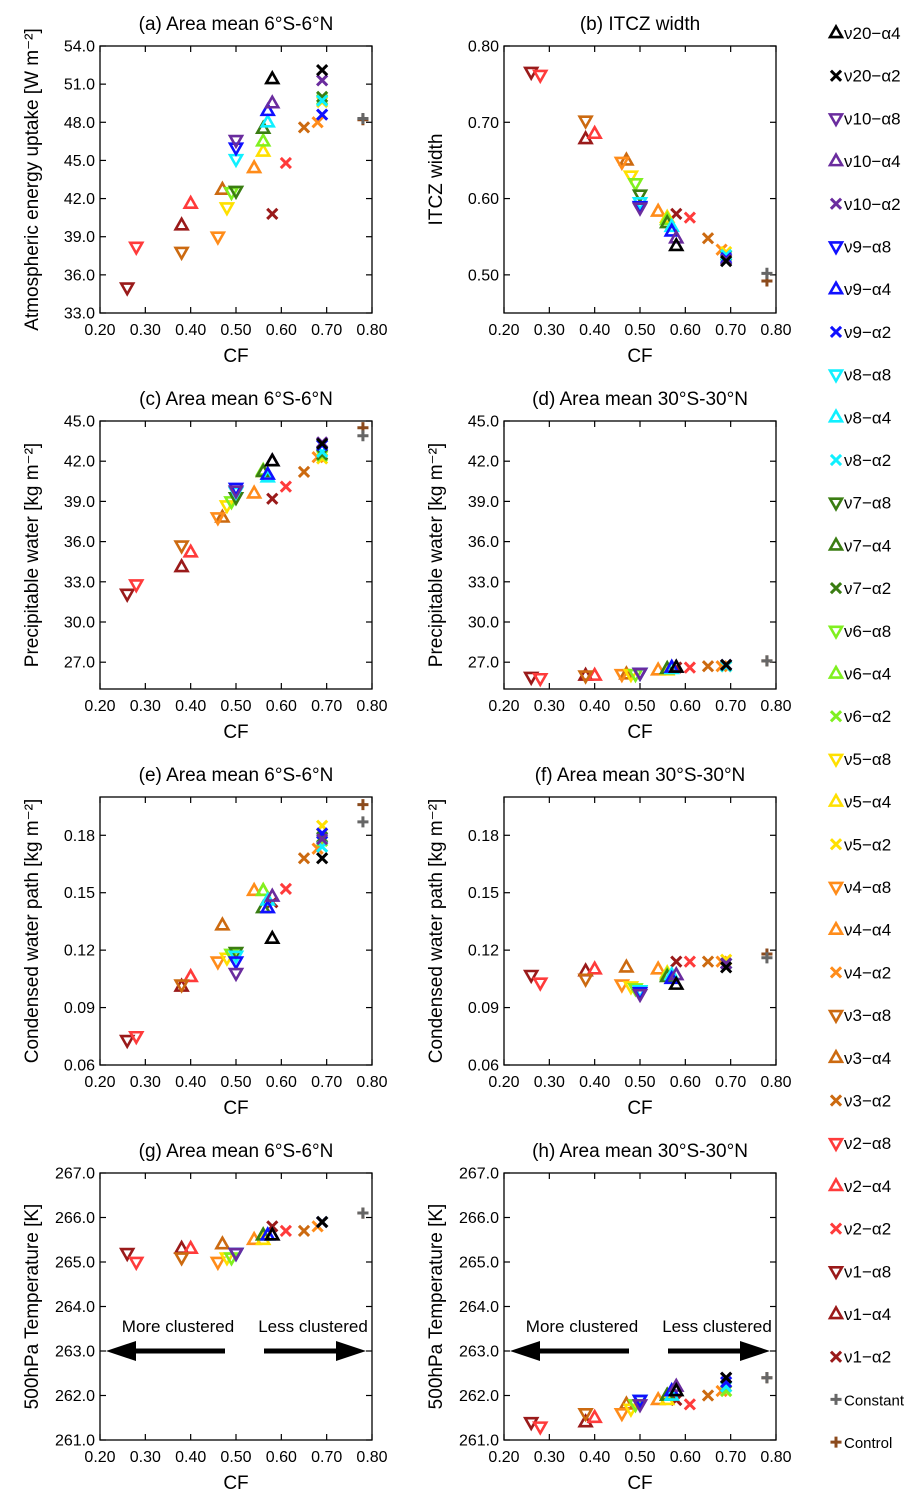 This screenshot has height=1504, width=920. Describe the element at coordinates (479, 1307) in the screenshot. I see `y-tick-label: 264.0` at that location.